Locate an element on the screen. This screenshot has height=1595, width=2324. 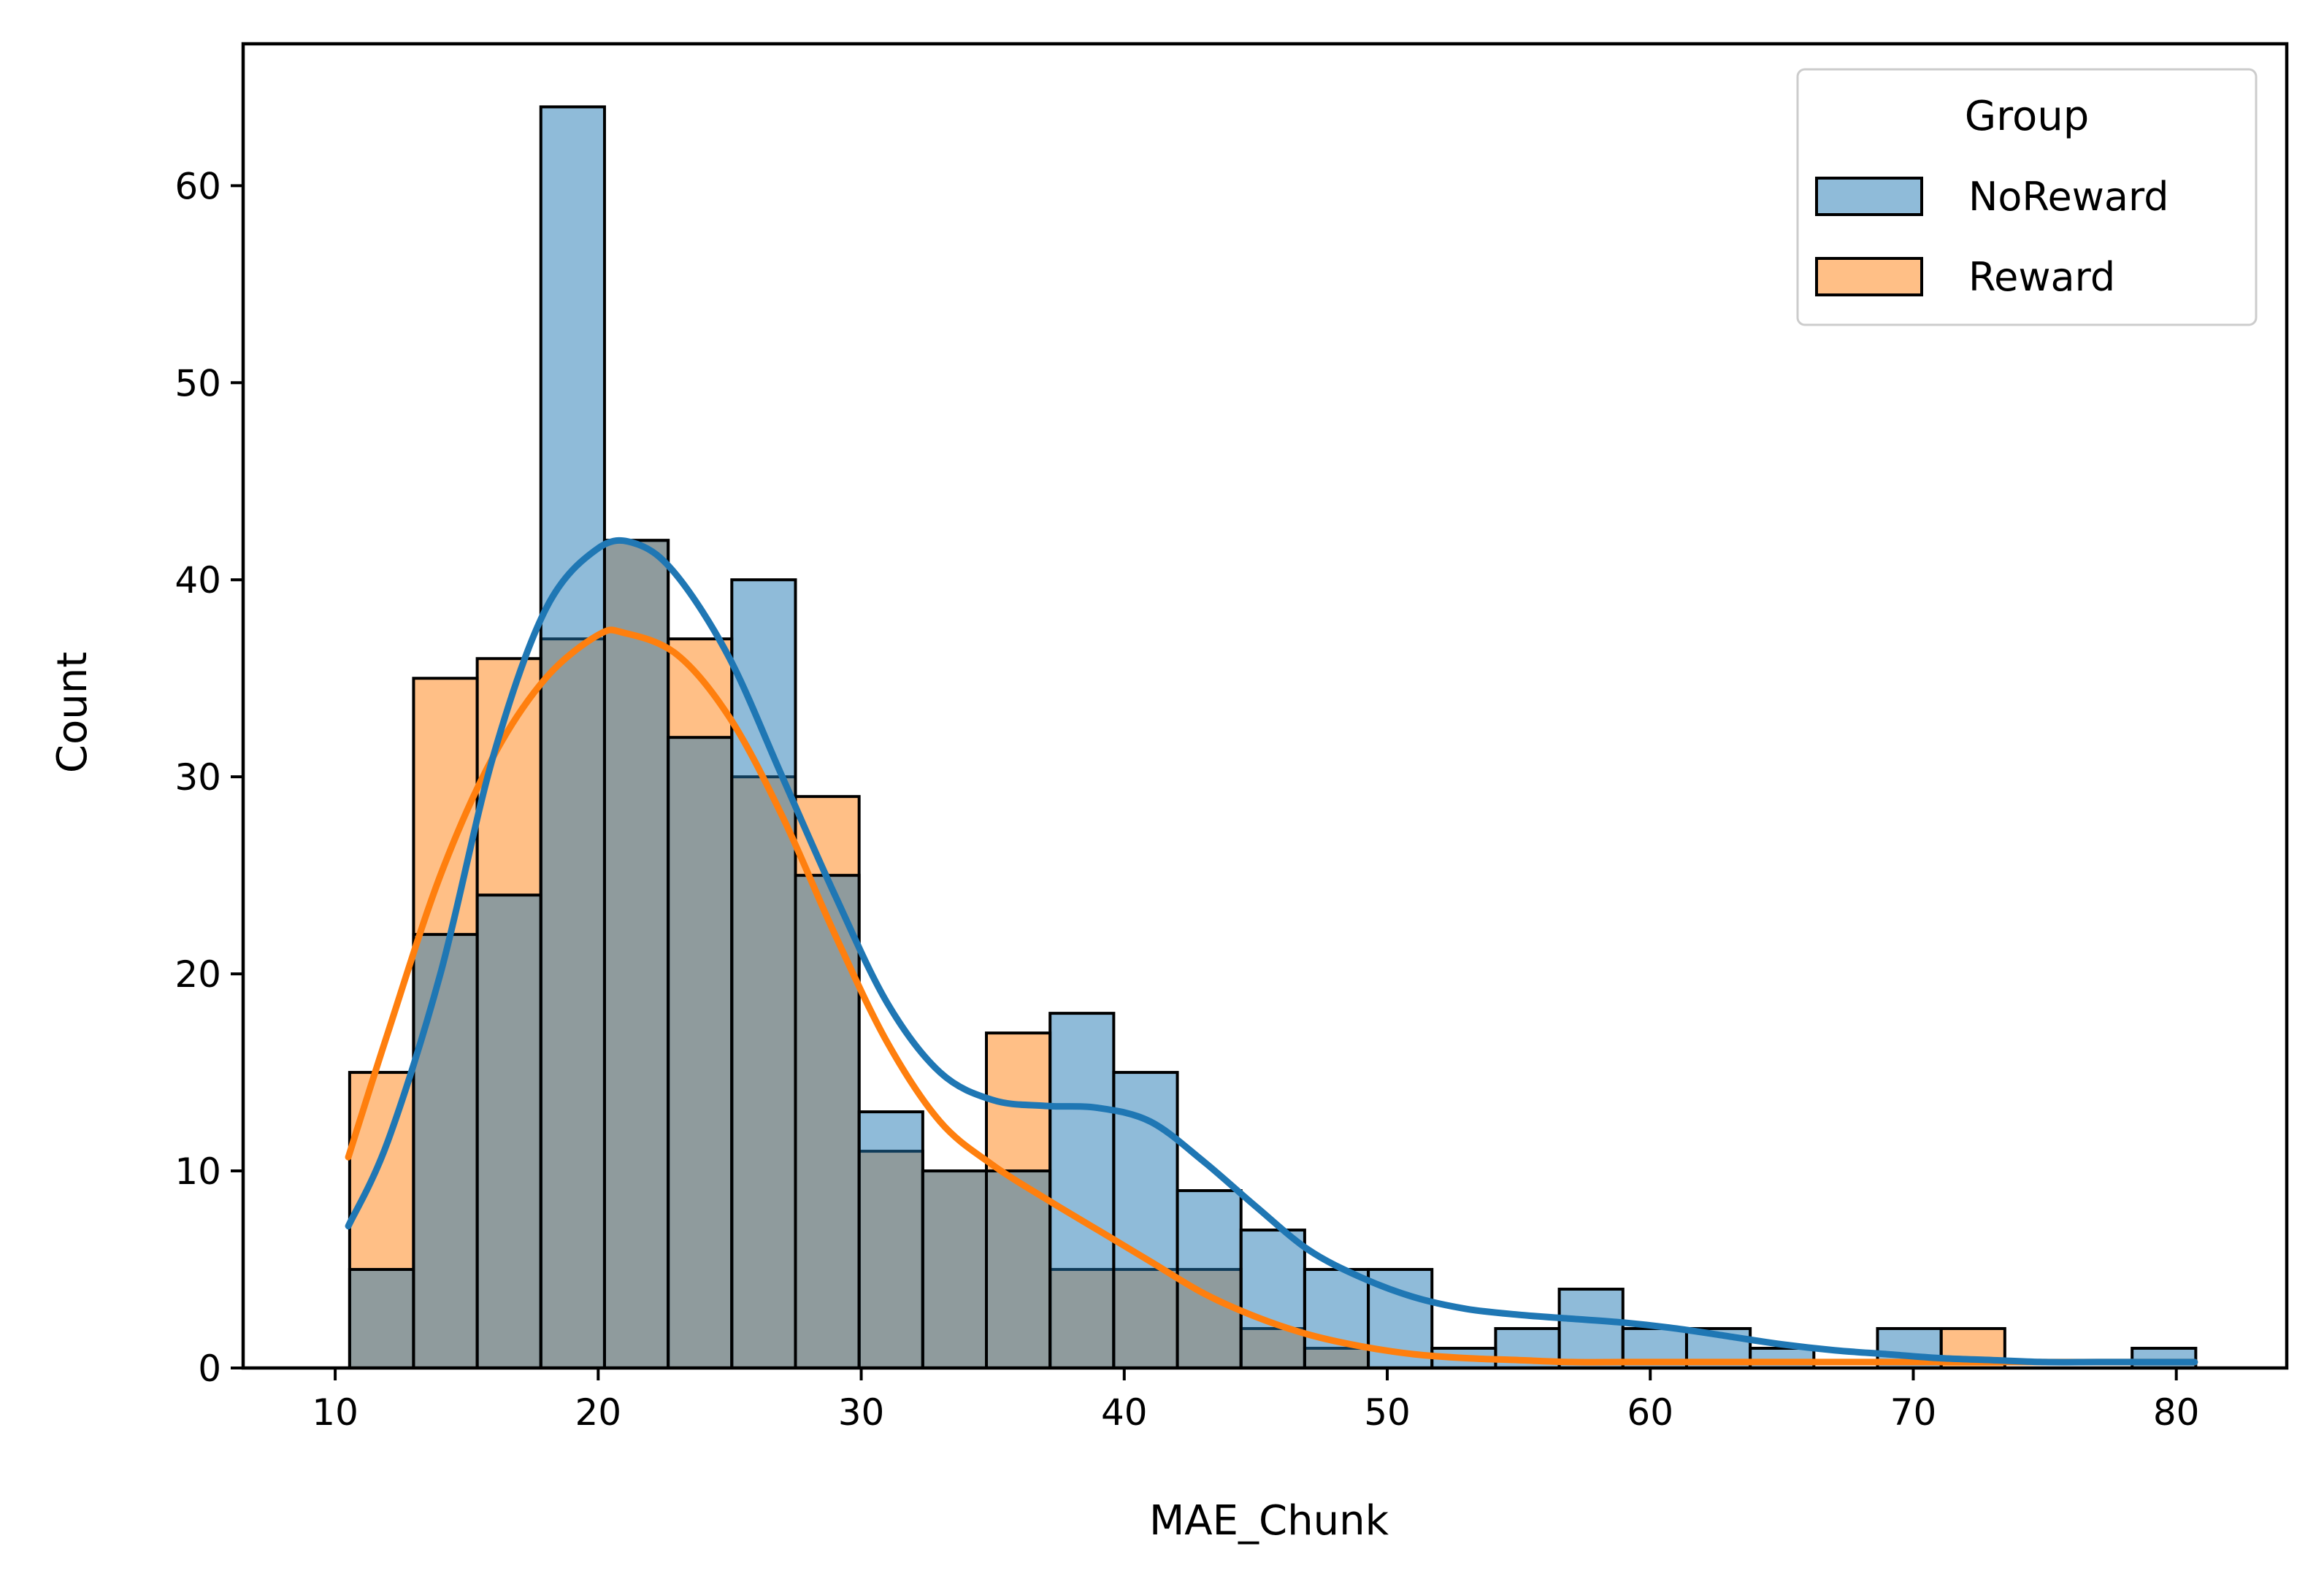
legend-label-reward: Reward is located at coordinates (2041, 277).